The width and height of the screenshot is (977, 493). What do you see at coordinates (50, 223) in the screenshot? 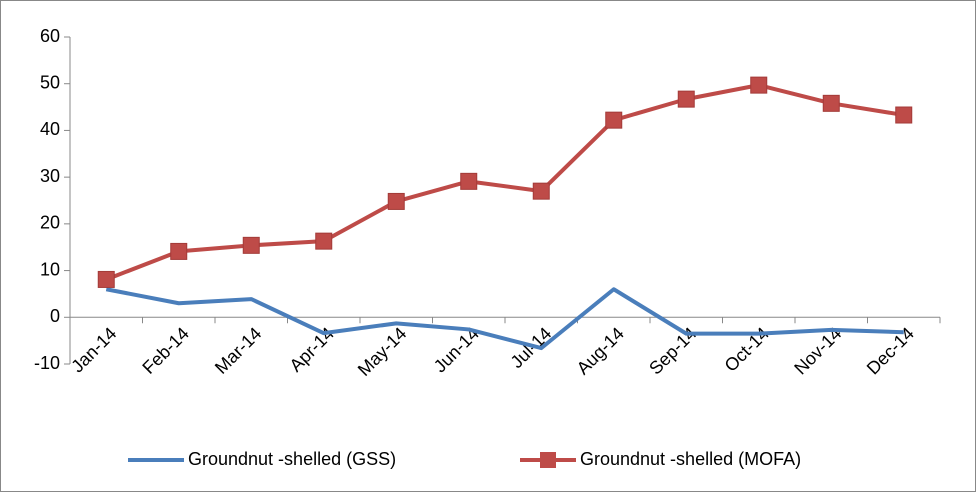
I see `y-tick-label: 20` at bounding box center [50, 223].